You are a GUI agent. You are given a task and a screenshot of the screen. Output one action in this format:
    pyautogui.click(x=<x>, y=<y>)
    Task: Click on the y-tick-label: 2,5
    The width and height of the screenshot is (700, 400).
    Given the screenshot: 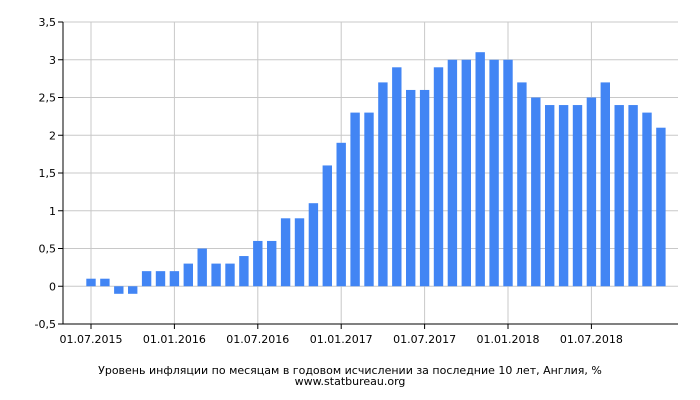 What is the action you would take?
    pyautogui.click(x=48, y=98)
    